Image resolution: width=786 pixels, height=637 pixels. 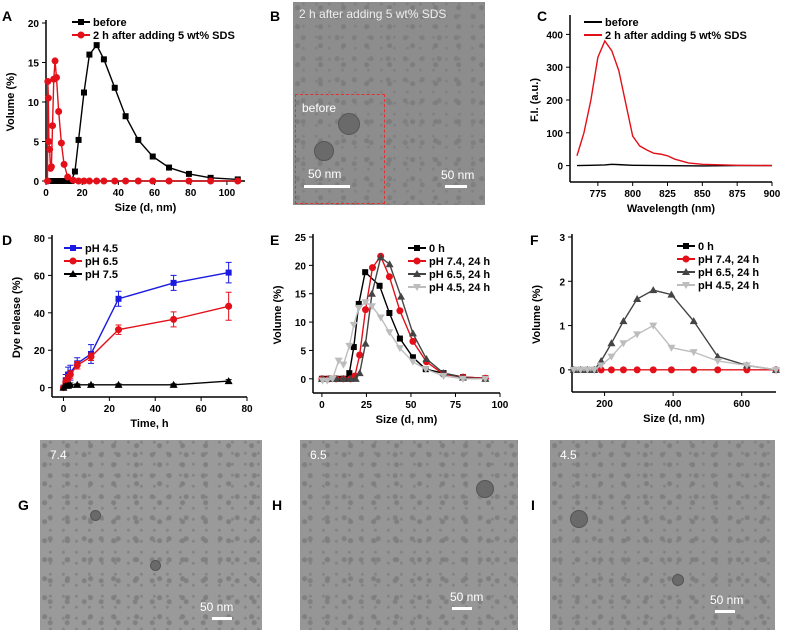 I want to click on panel-label-d: D, so click(x=7, y=240).